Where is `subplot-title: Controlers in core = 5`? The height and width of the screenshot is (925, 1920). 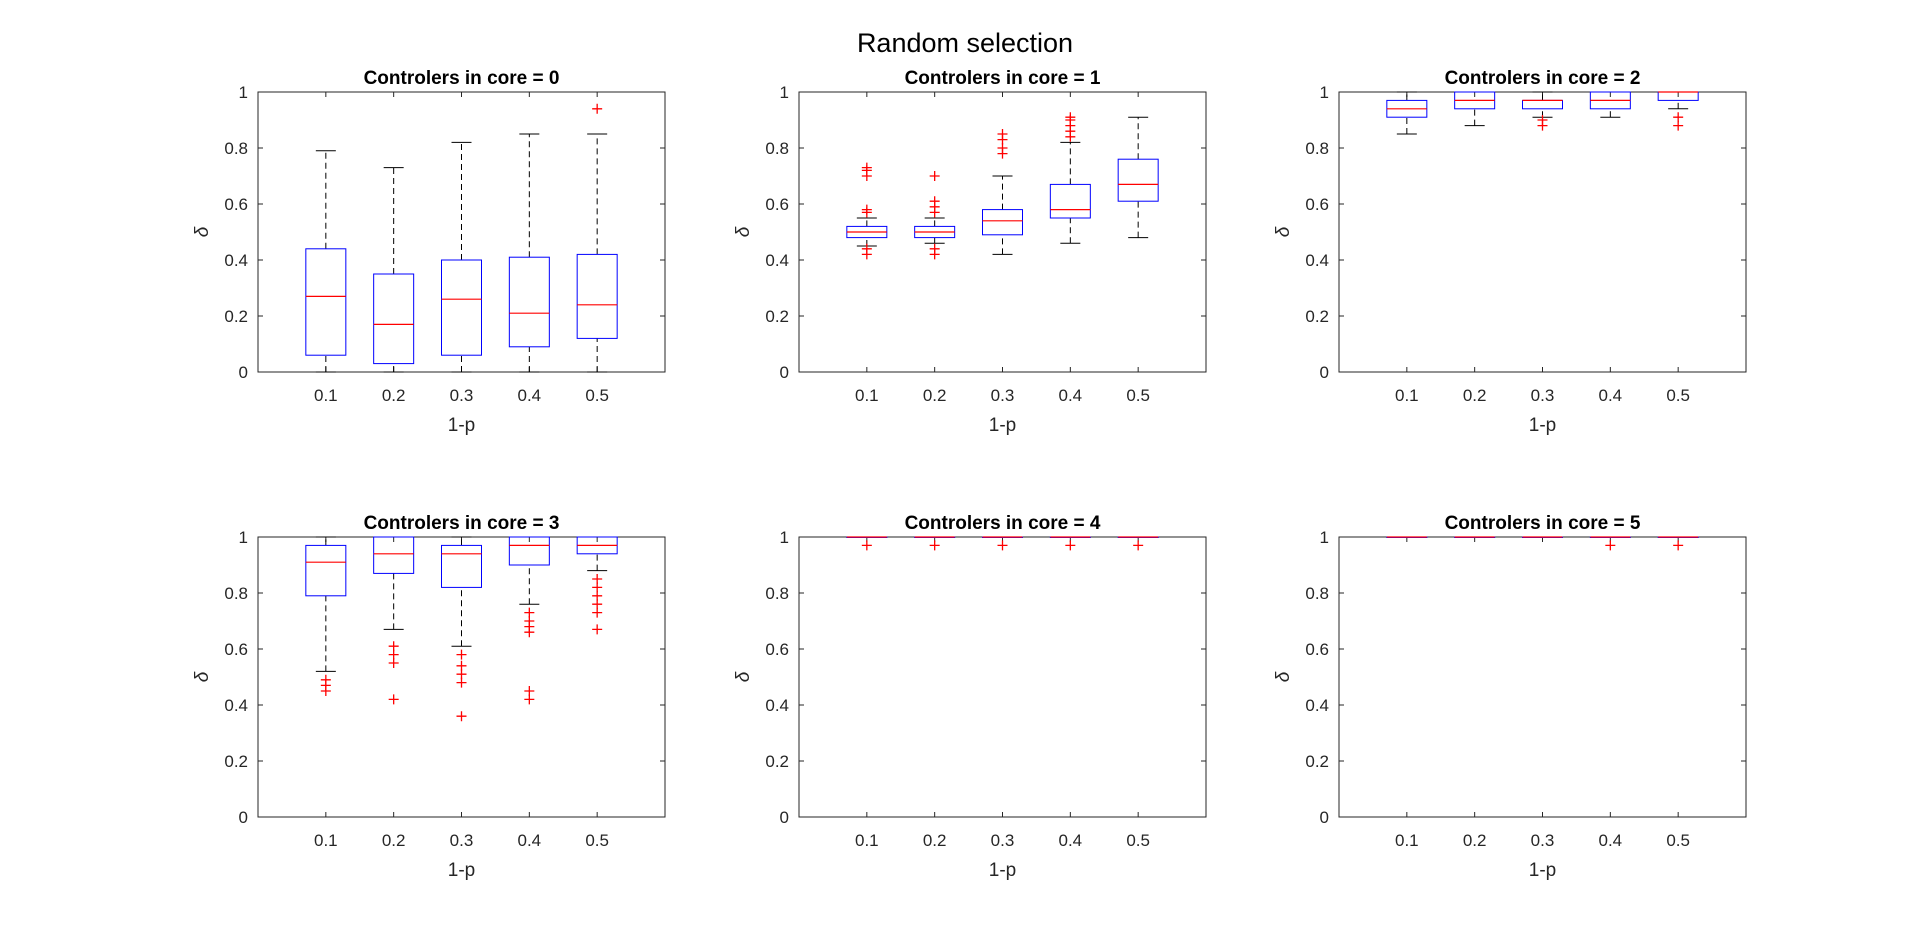 subplot-title: Controlers in core = 5 is located at coordinates (1543, 523).